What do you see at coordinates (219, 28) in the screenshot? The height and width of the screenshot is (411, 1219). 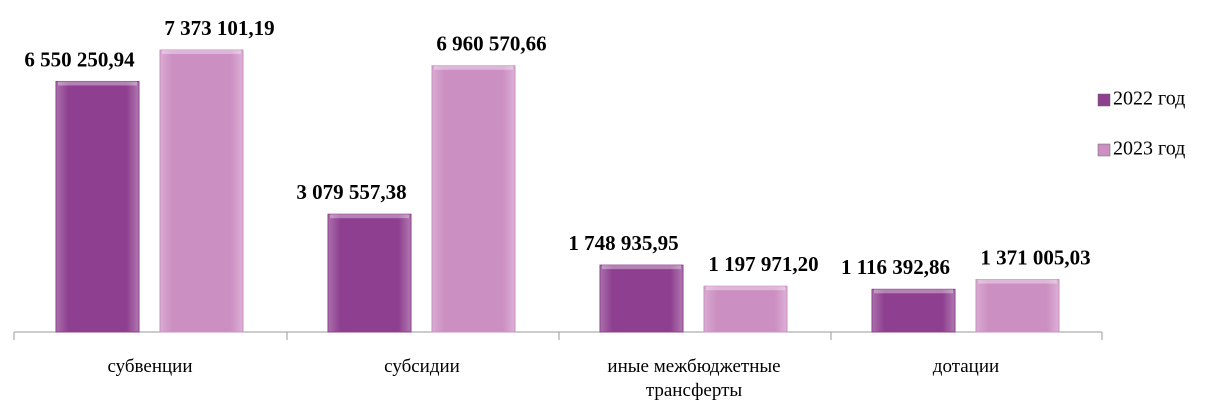 I see `value-label: 7 373 101,19` at bounding box center [219, 28].